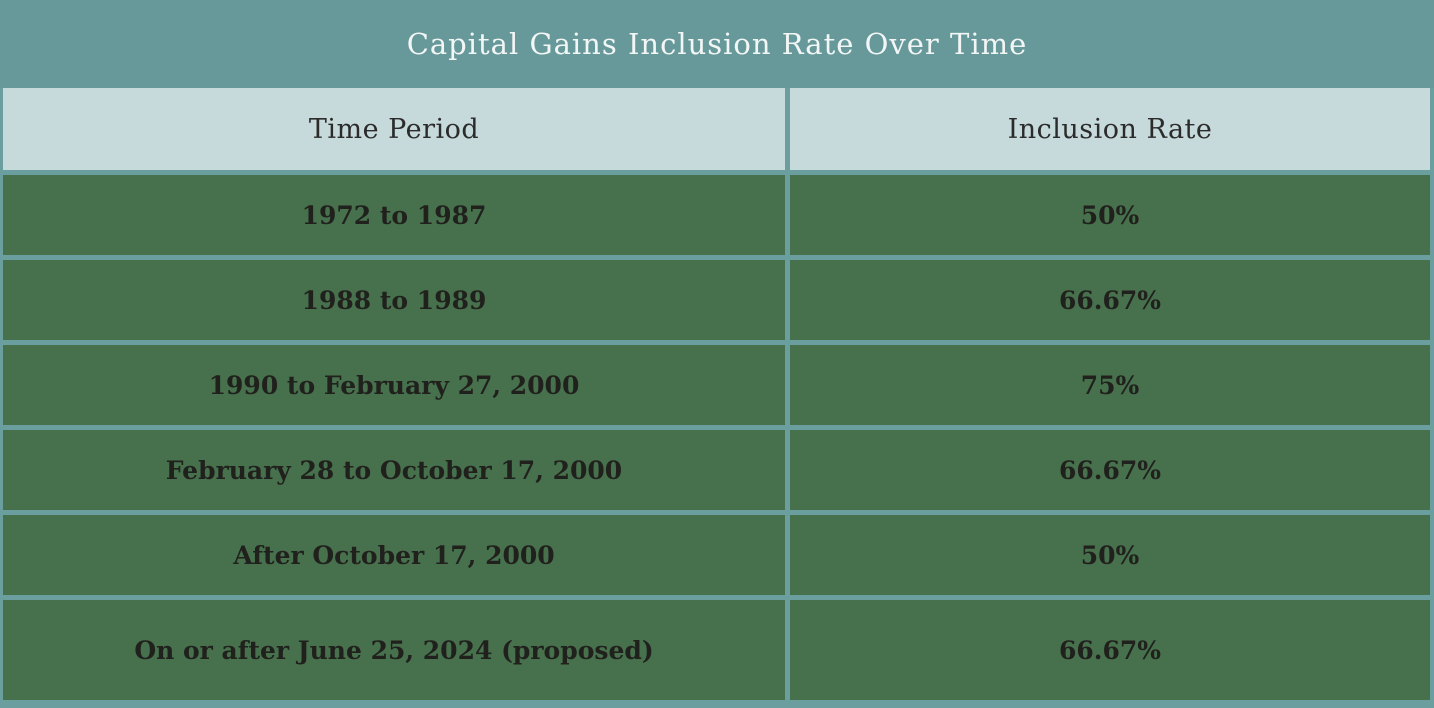 Image resolution: width=1434 pixels, height=708 pixels. What do you see at coordinates (716, 382) in the screenshot?
I see `table-row: 1990 to February 27, 2000 75%` at bounding box center [716, 382].